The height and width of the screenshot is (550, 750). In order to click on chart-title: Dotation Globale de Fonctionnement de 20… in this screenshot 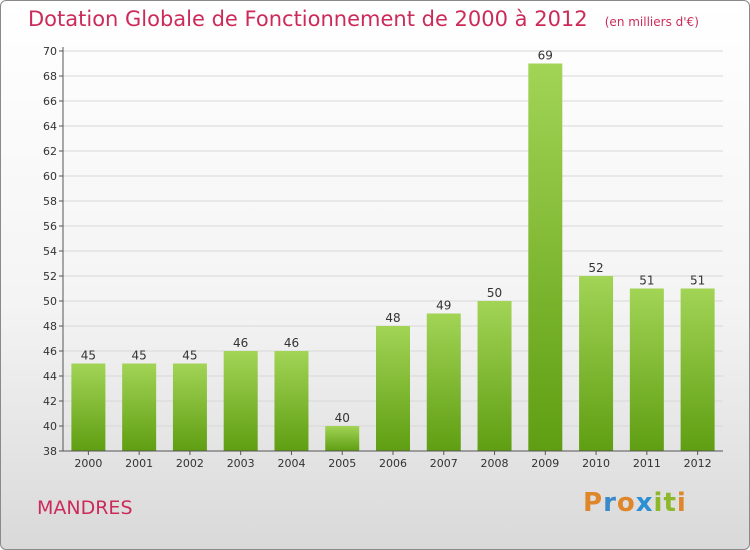, I will do `click(308, 19)`.